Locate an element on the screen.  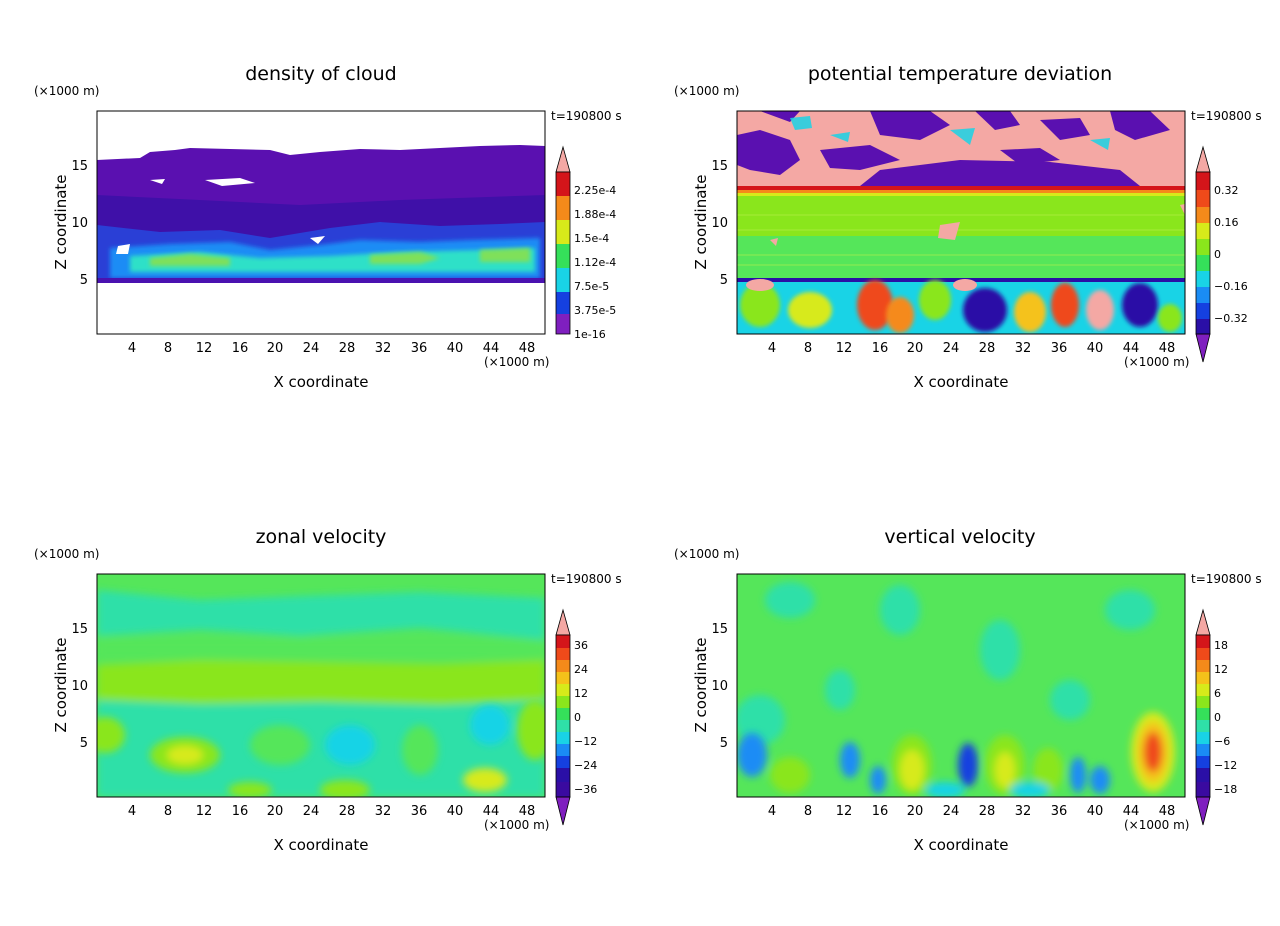
x-tick: 20 is located at coordinates (275, 348).